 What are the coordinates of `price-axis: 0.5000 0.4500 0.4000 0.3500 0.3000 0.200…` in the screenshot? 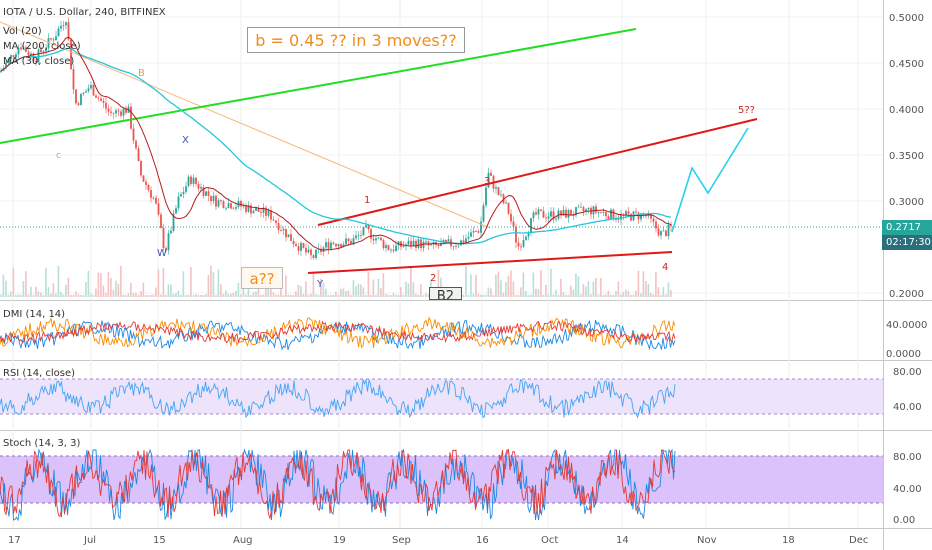 It's located at (906, 156).